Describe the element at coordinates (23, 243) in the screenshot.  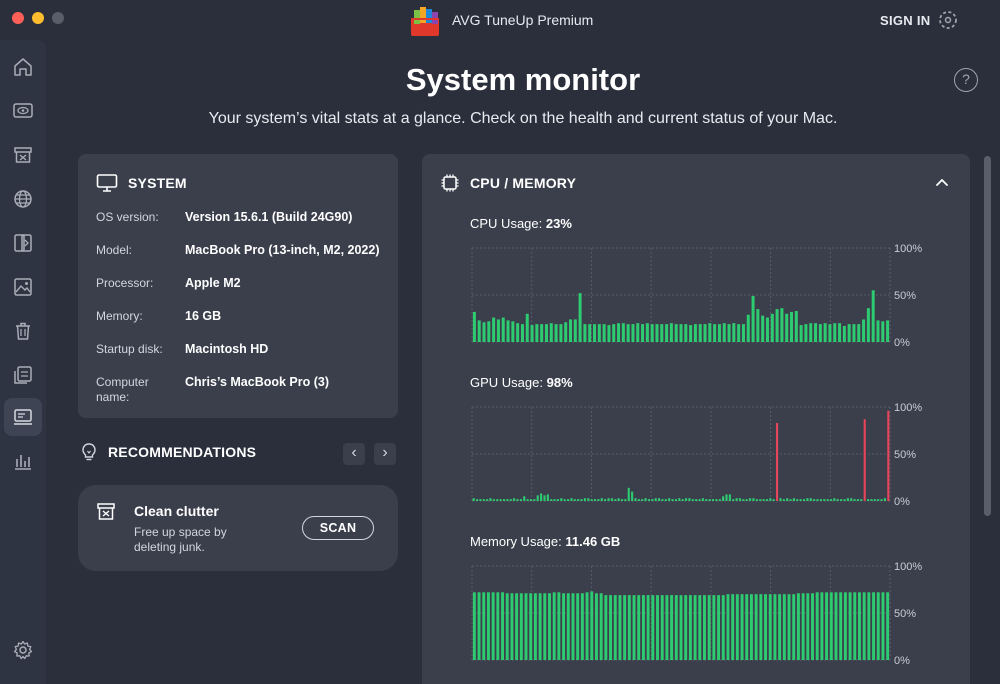
I see `sidebar-item-duplicates` at that location.